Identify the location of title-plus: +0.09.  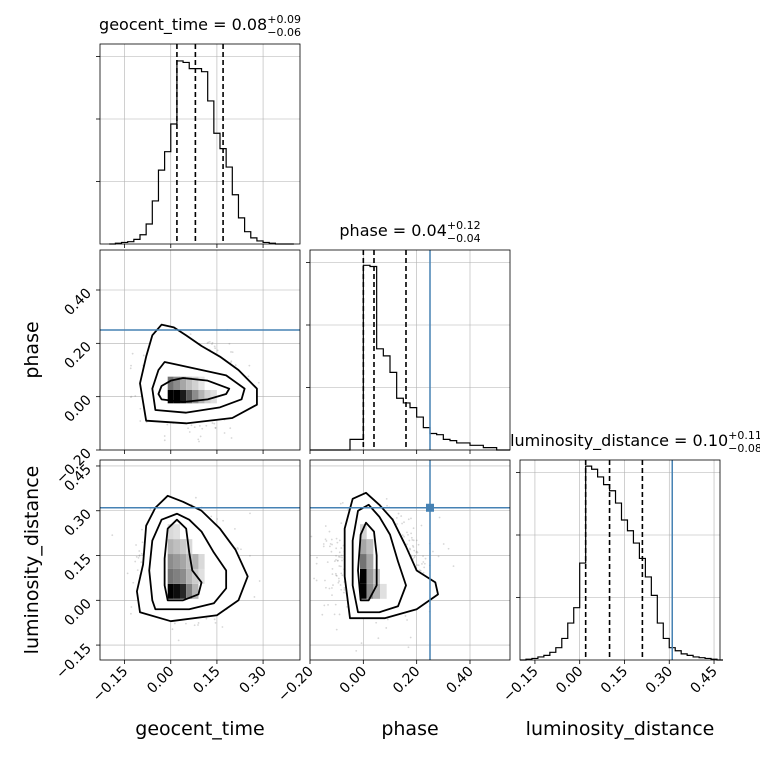
(284, 19).